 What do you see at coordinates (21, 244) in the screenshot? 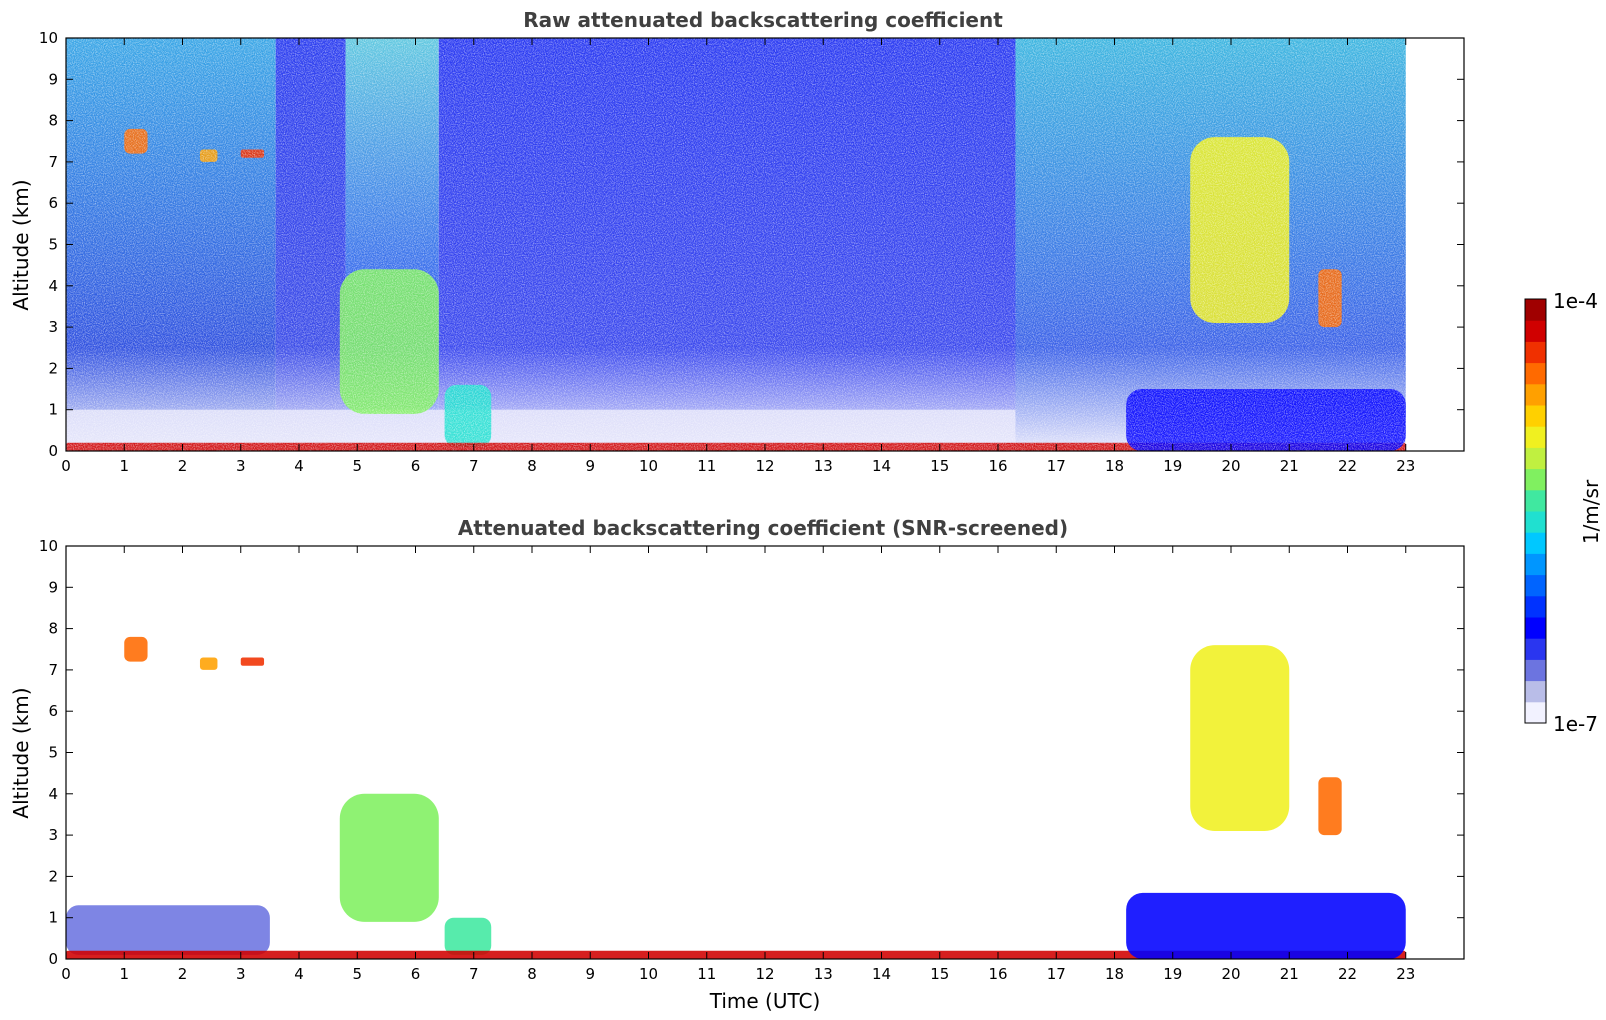
I see `panel-raw-ylabel: Altitude (km)` at bounding box center [21, 244].